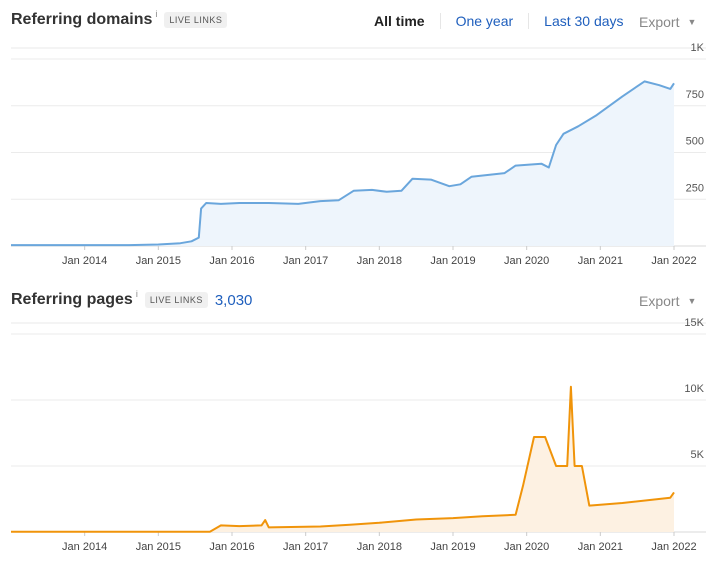 This screenshot has width=717, height=569. I want to click on x-tick-label: Jan 2014, so click(84, 261).